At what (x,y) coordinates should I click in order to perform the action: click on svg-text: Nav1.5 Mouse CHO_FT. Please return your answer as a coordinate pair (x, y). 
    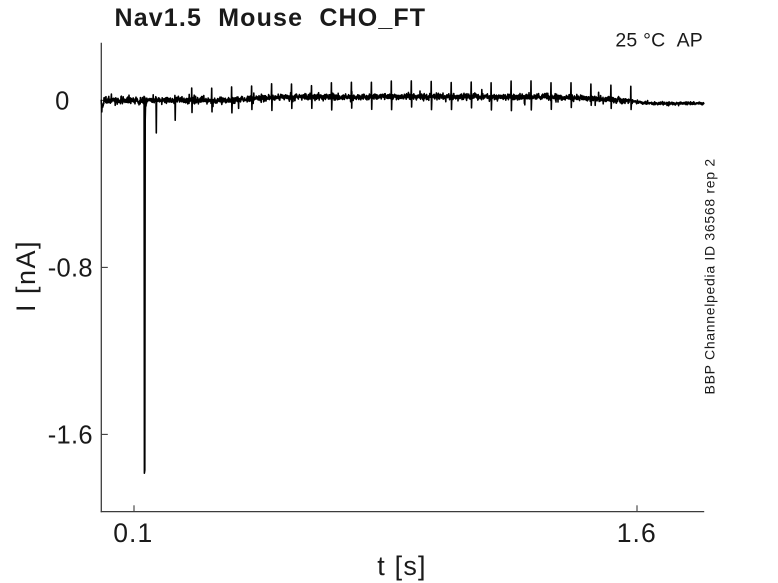
    Looking at the image, I should click on (271, 18).